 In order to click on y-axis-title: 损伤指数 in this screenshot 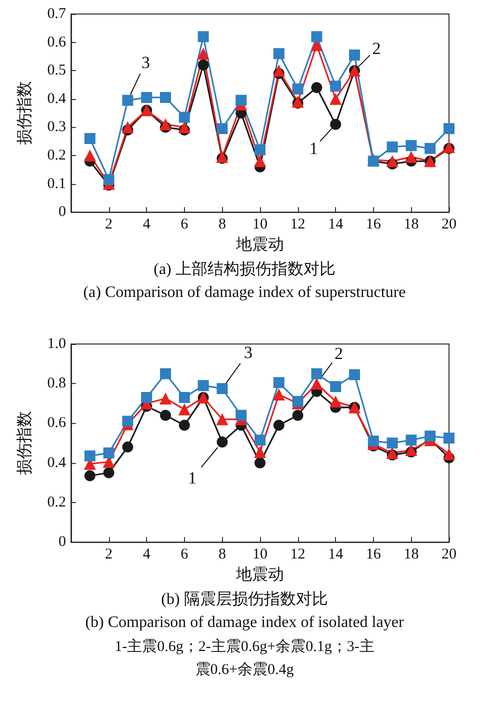, I will do `click(25, 113)`.